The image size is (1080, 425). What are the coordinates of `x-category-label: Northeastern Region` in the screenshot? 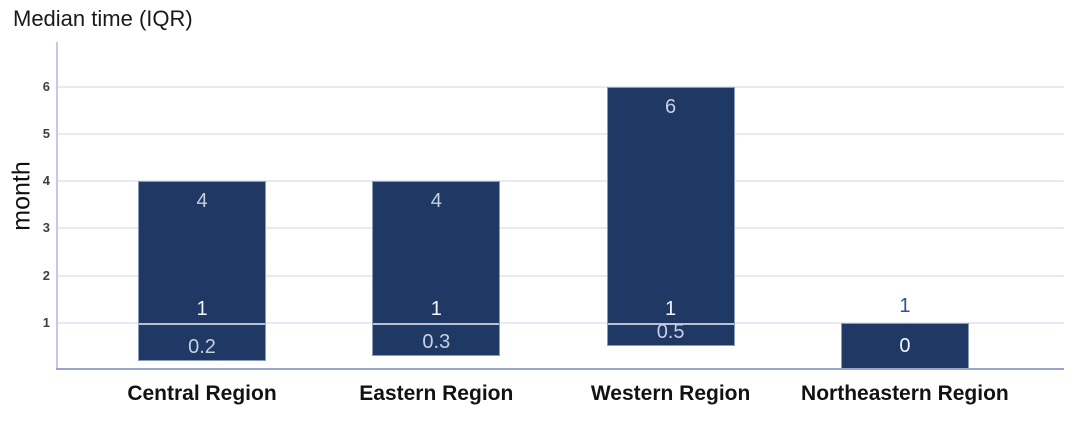 It's located at (905, 393).